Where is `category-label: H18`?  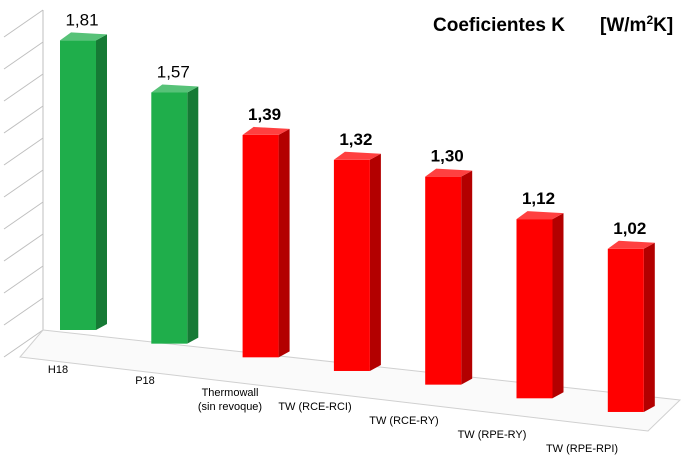 category-label: H18 is located at coordinates (58, 370).